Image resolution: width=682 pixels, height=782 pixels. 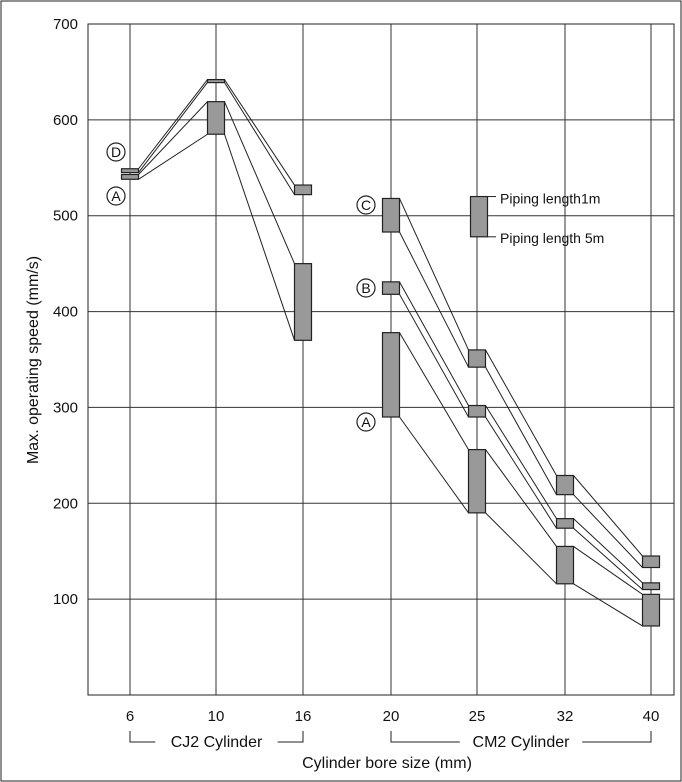 What do you see at coordinates (651, 716) in the screenshot?
I see `x-tick-label: 40` at bounding box center [651, 716].